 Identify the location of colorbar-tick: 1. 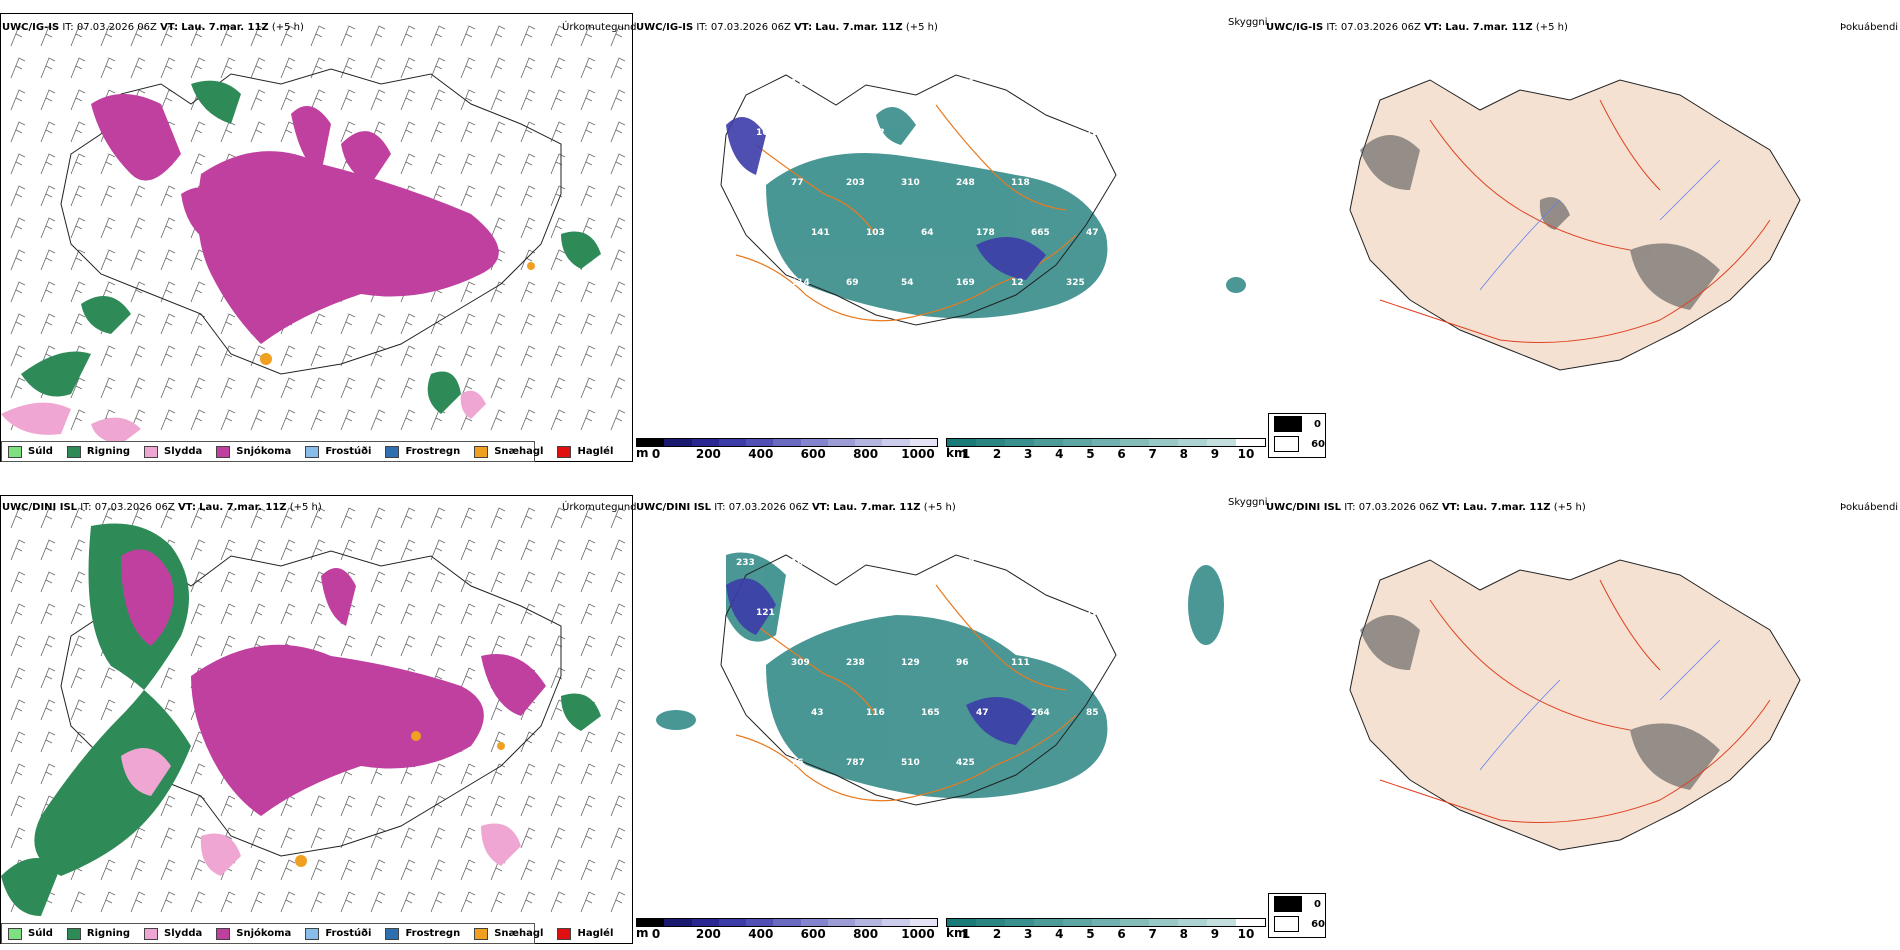
(966, 454).